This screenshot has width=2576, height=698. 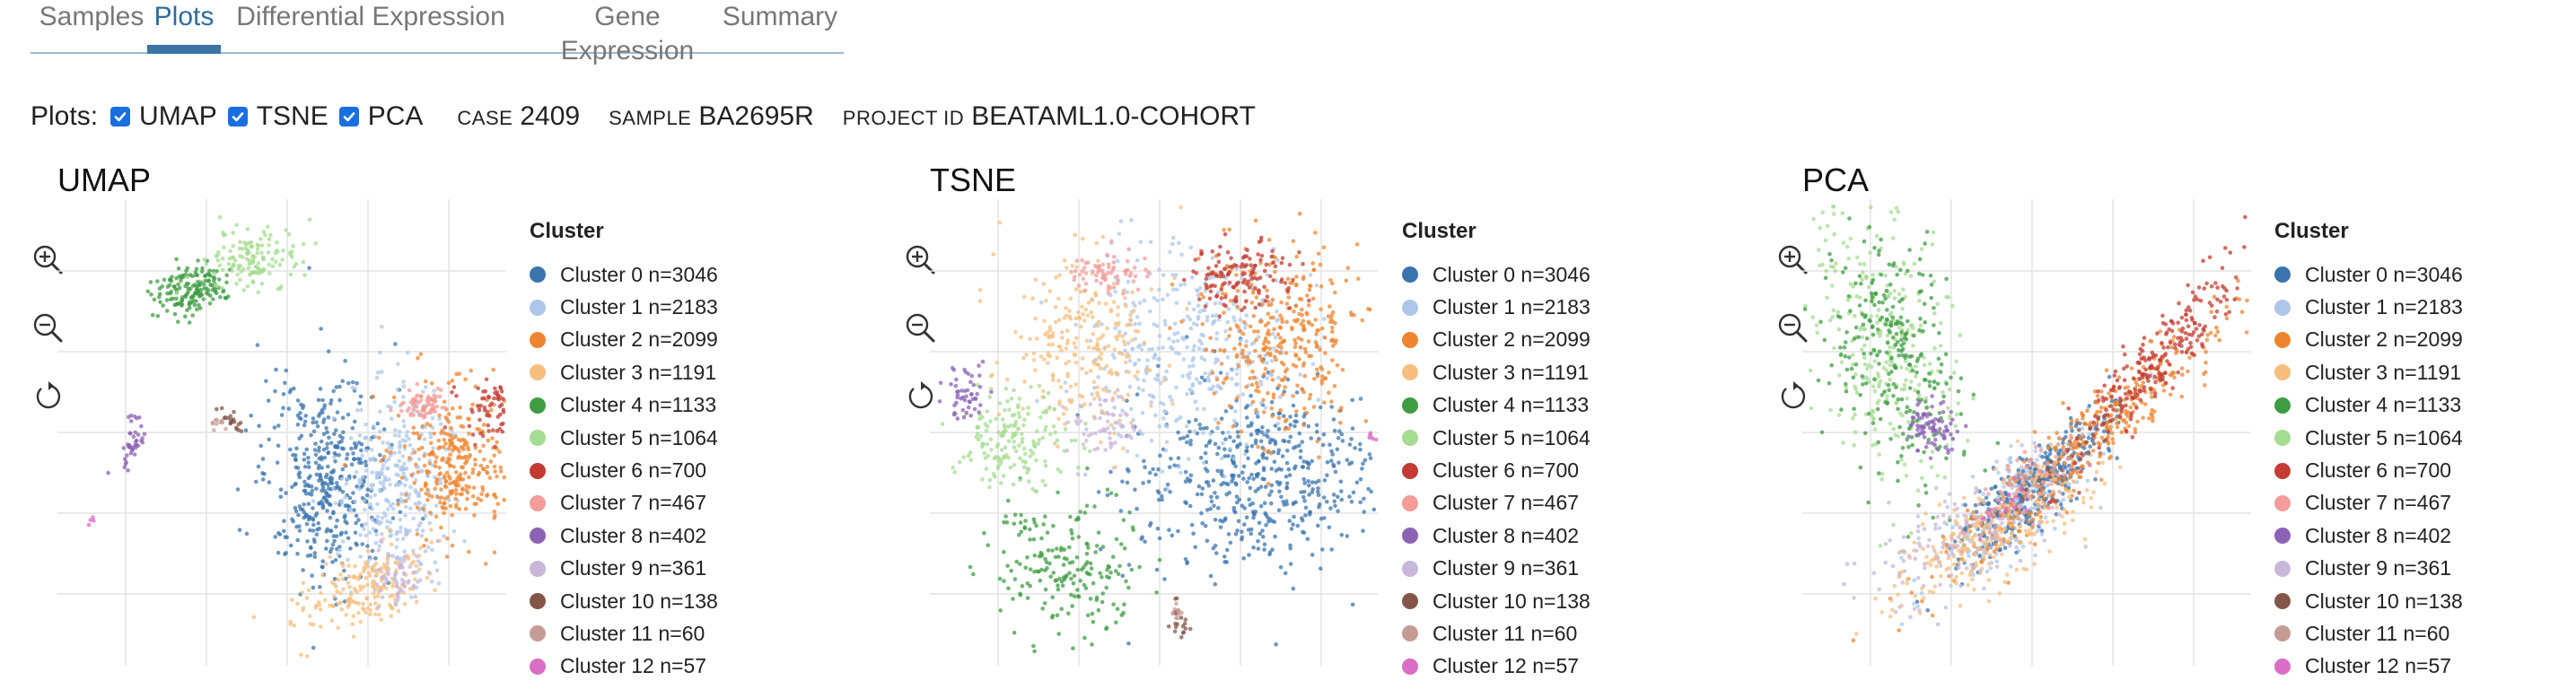 What do you see at coordinates (780, 16) in the screenshot?
I see `tab-summary: Summary` at bounding box center [780, 16].